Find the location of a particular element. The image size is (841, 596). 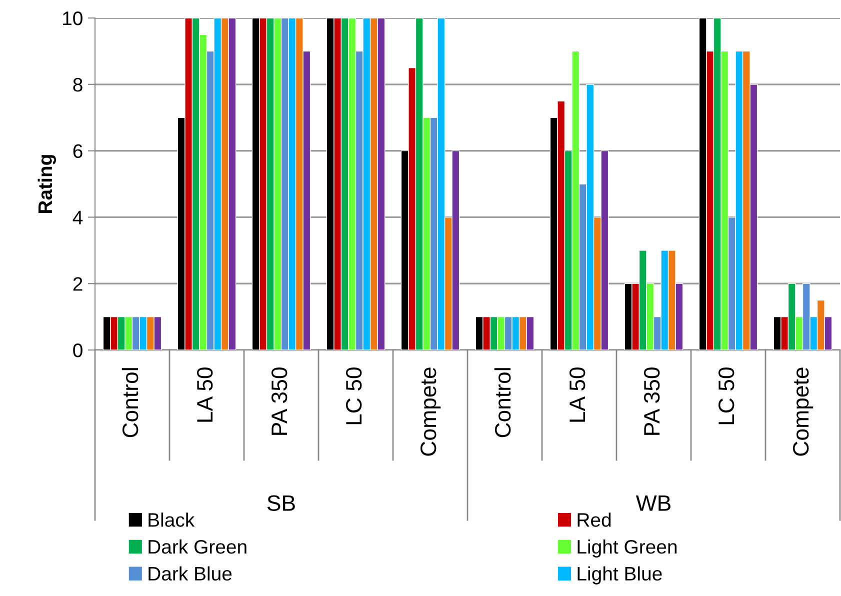

y-axis-title: Rating is located at coordinates (47, 184).